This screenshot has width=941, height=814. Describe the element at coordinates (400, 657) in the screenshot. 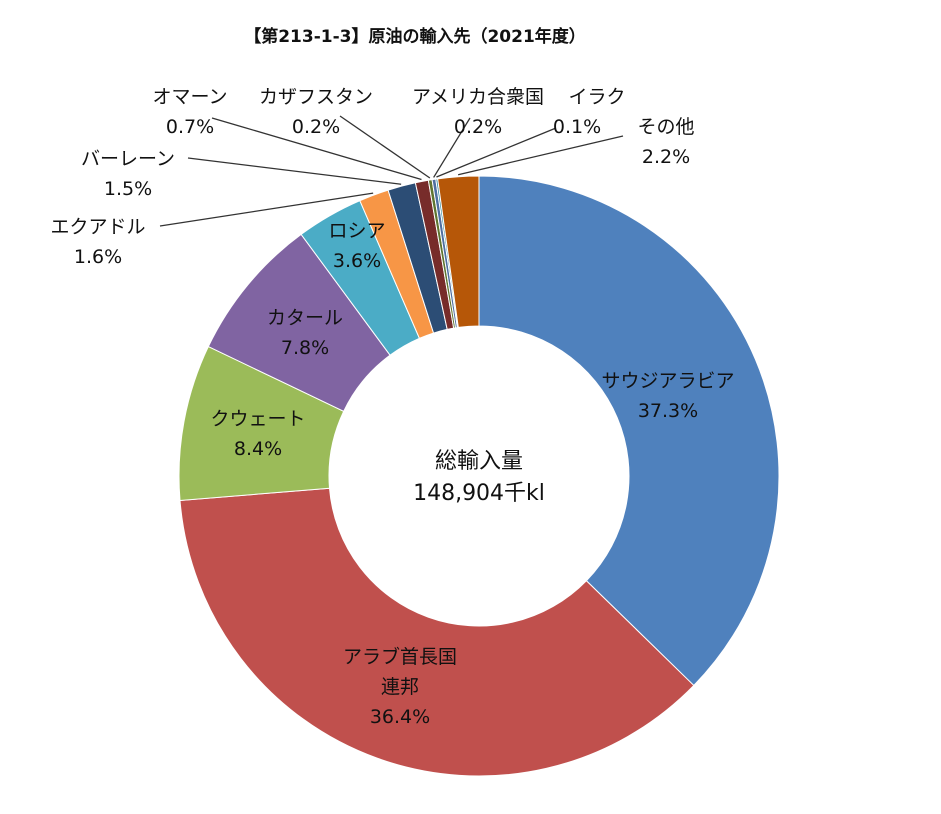

I see `slice-name: アラブ首長国` at that location.